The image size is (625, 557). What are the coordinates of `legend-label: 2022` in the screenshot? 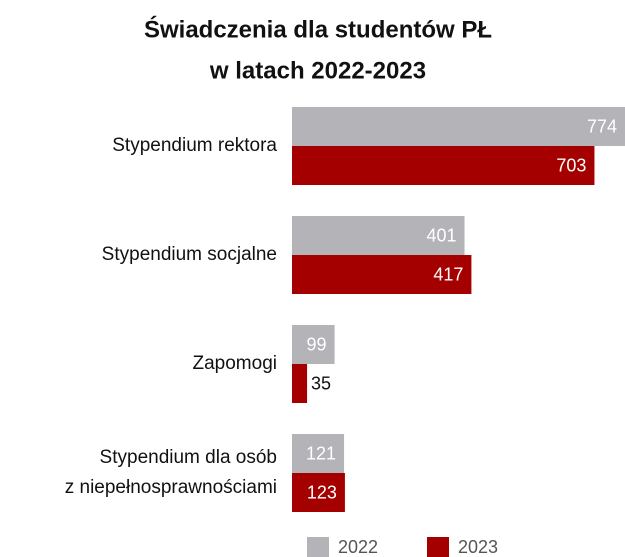 It's located at (358, 547).